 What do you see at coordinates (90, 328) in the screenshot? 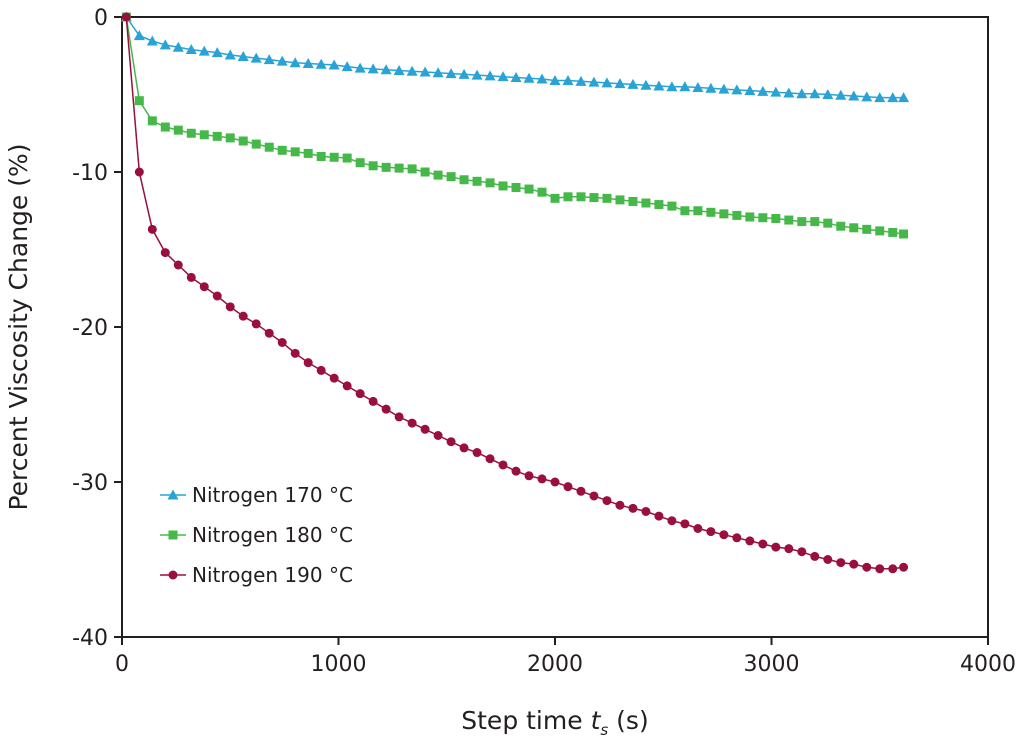
I see `y-tick-label: -20` at bounding box center [90, 328].